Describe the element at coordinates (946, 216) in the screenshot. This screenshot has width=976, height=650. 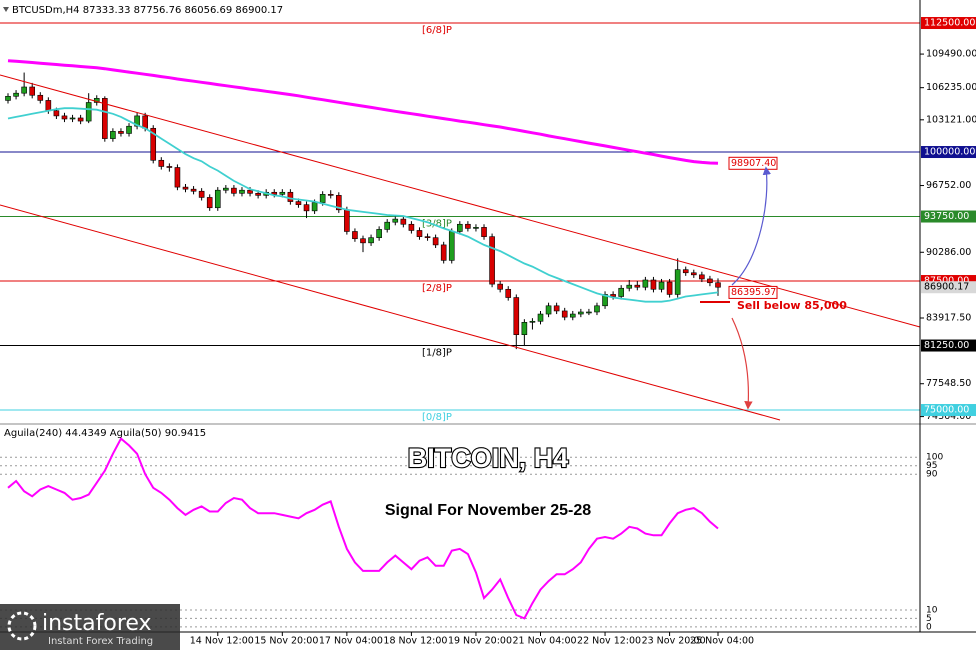
I see `level-axis-label: 93750.00` at that location.